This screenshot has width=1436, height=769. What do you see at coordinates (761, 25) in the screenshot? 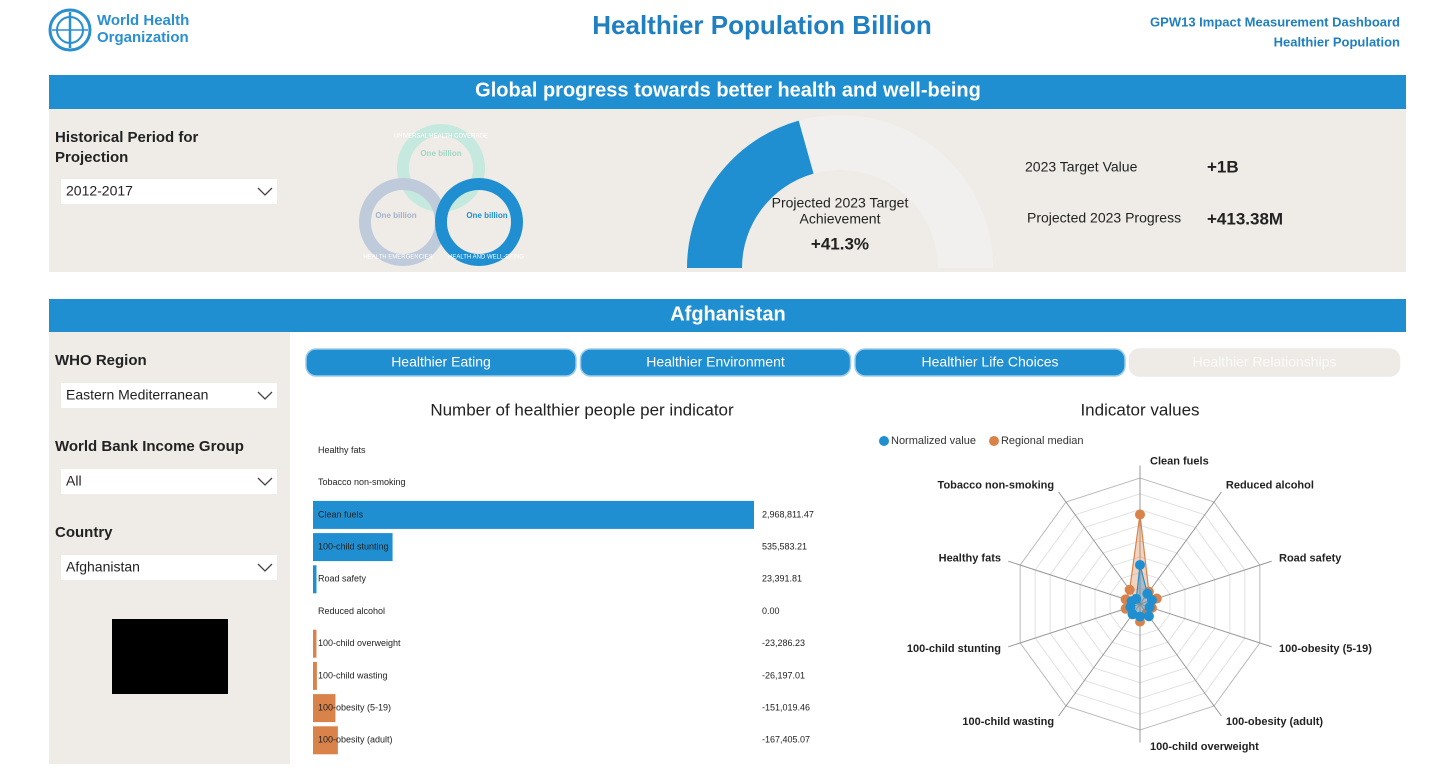
I see `page-title: Healthier Population Billion` at bounding box center [761, 25].